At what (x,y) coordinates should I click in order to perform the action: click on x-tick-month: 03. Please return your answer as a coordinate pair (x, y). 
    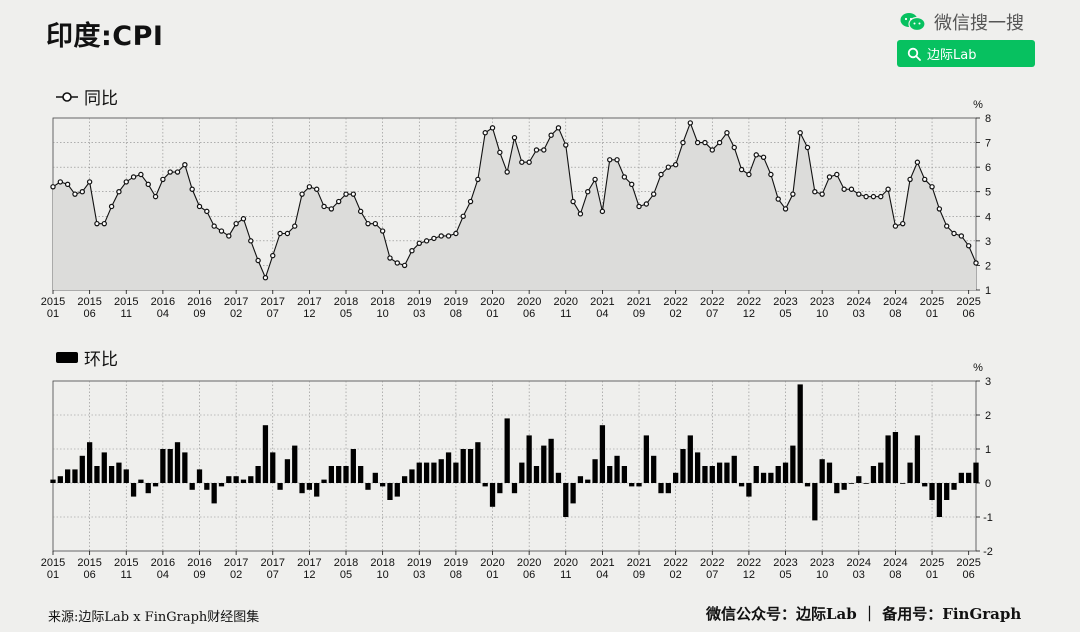
    Looking at the image, I should click on (859, 575).